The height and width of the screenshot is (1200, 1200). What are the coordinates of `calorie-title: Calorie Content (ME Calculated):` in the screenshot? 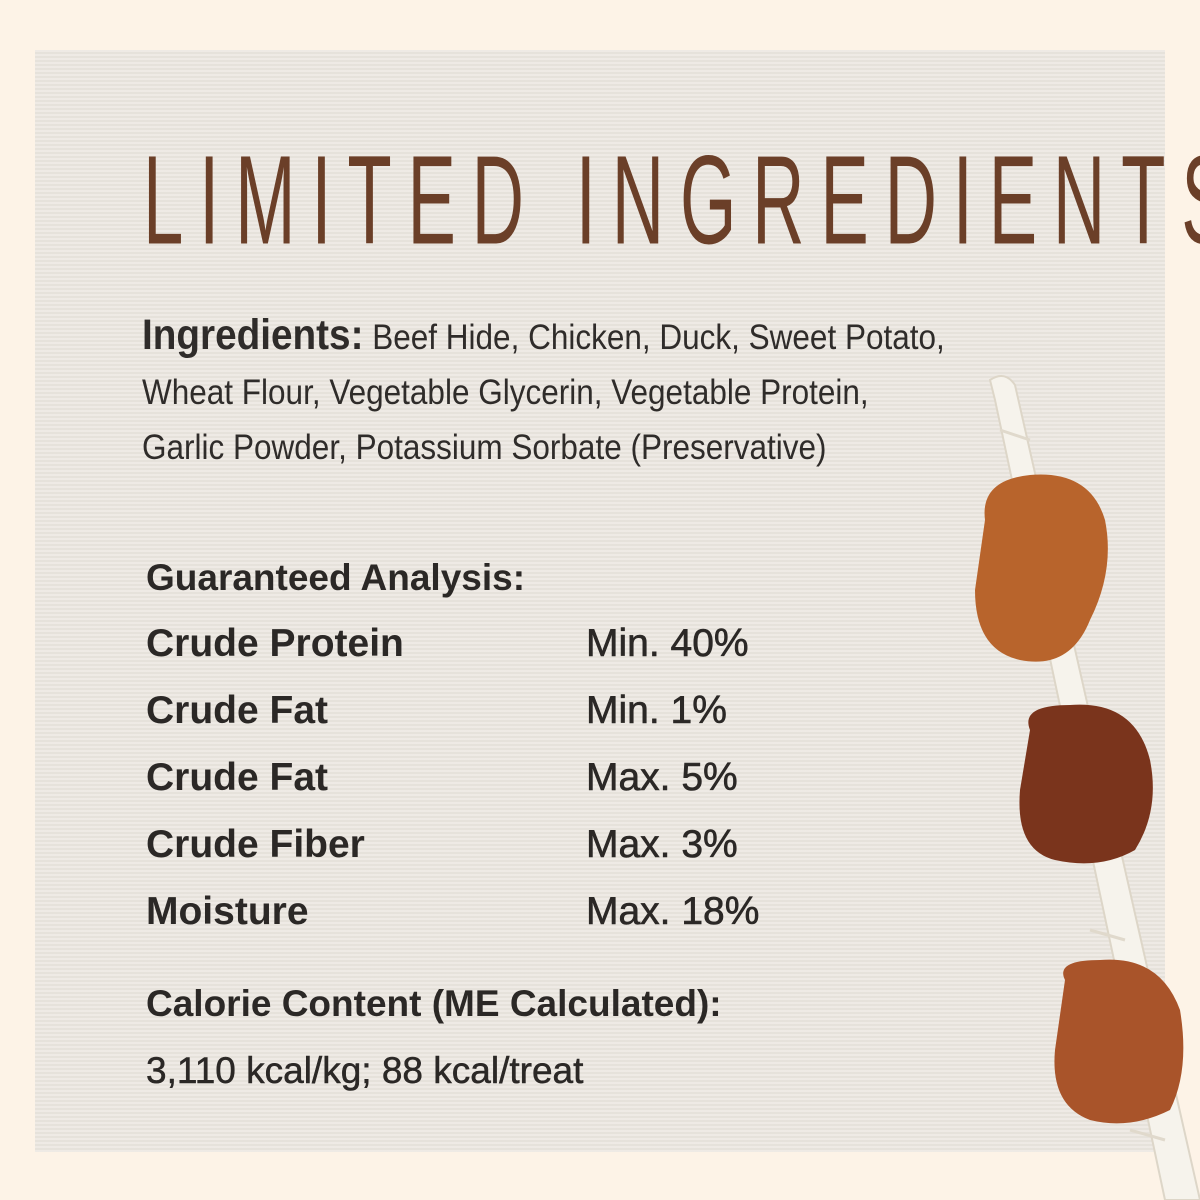 It's located at (434, 1003).